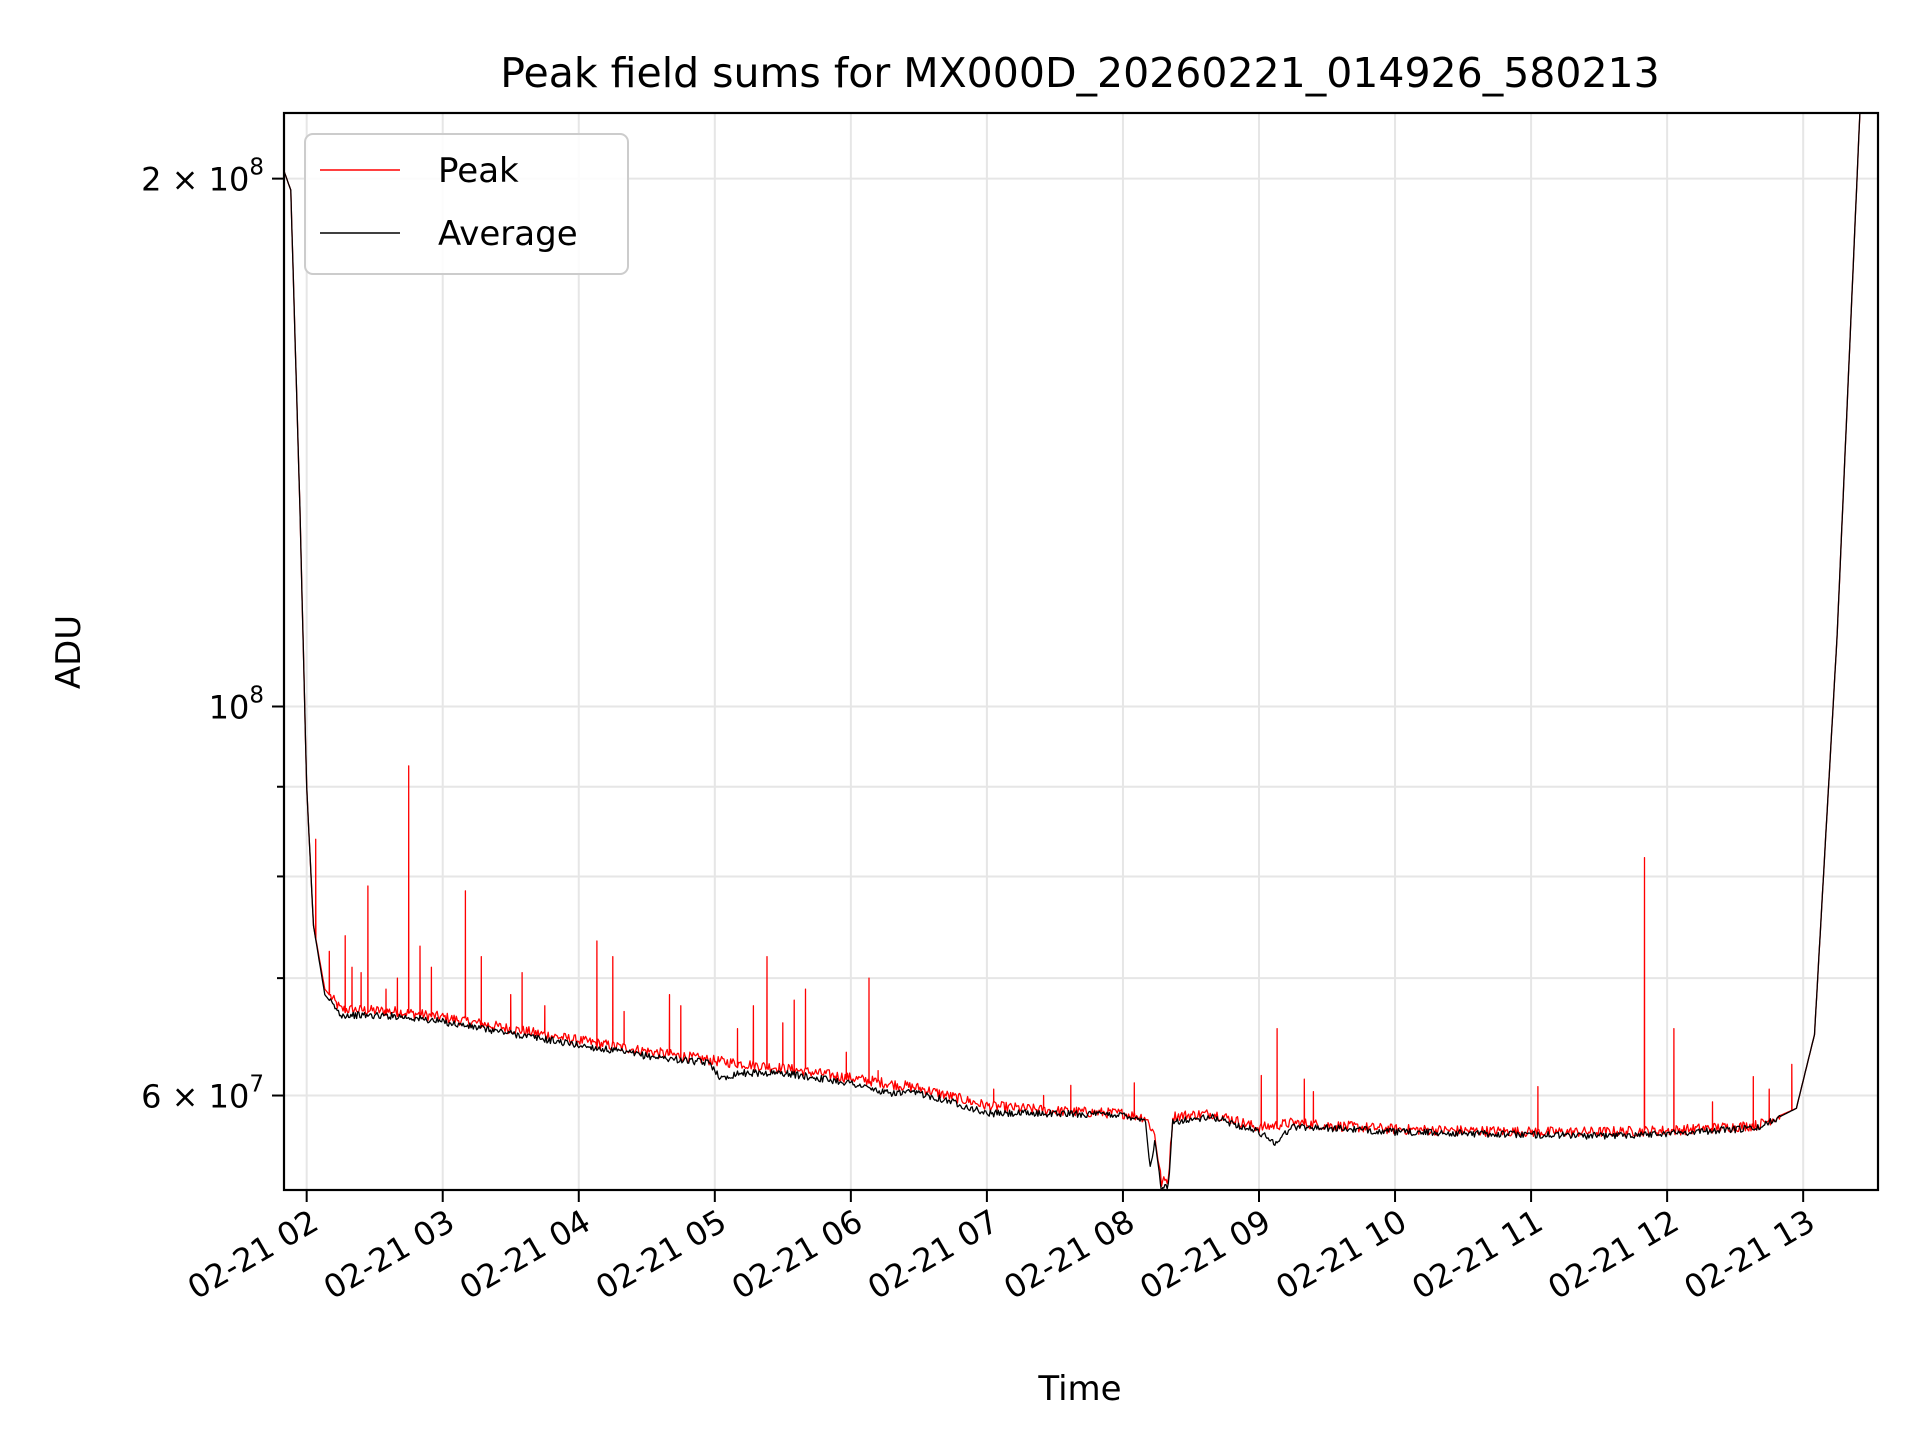 The height and width of the screenshot is (1440, 1920). I want to click on y-axis-ticks: 6 × 107 108 2 × 108, so click(212, 635).